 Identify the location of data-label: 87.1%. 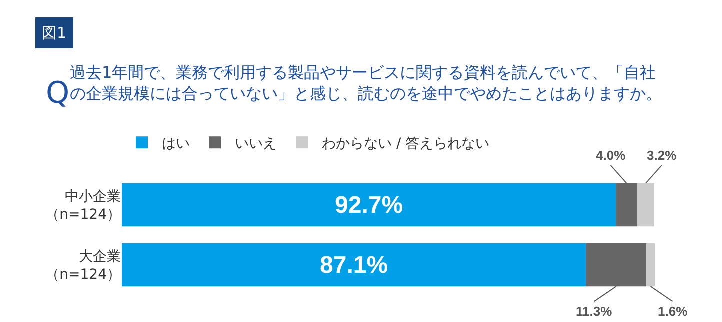
(354, 265).